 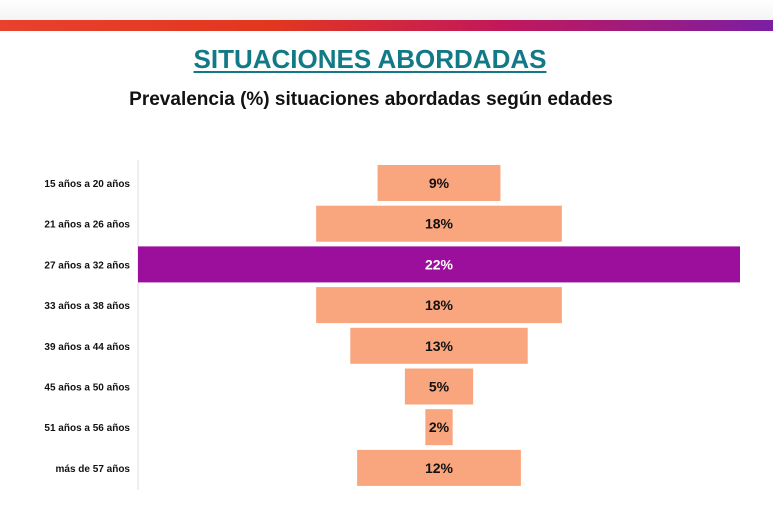 What do you see at coordinates (386, 10) in the screenshot?
I see `header-shade` at bounding box center [386, 10].